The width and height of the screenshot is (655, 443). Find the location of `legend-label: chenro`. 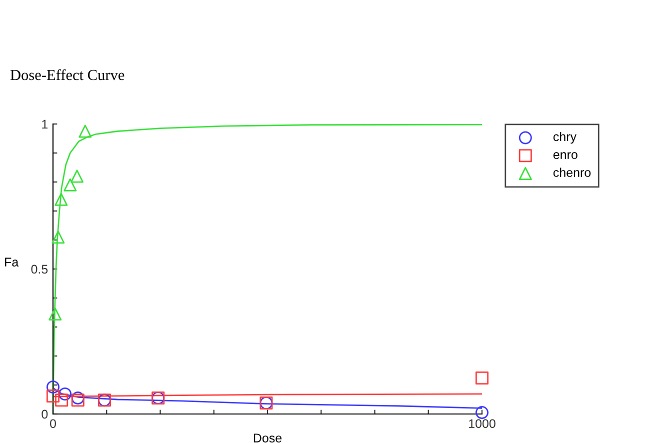

legend-label: chenro is located at coordinates (572, 172).